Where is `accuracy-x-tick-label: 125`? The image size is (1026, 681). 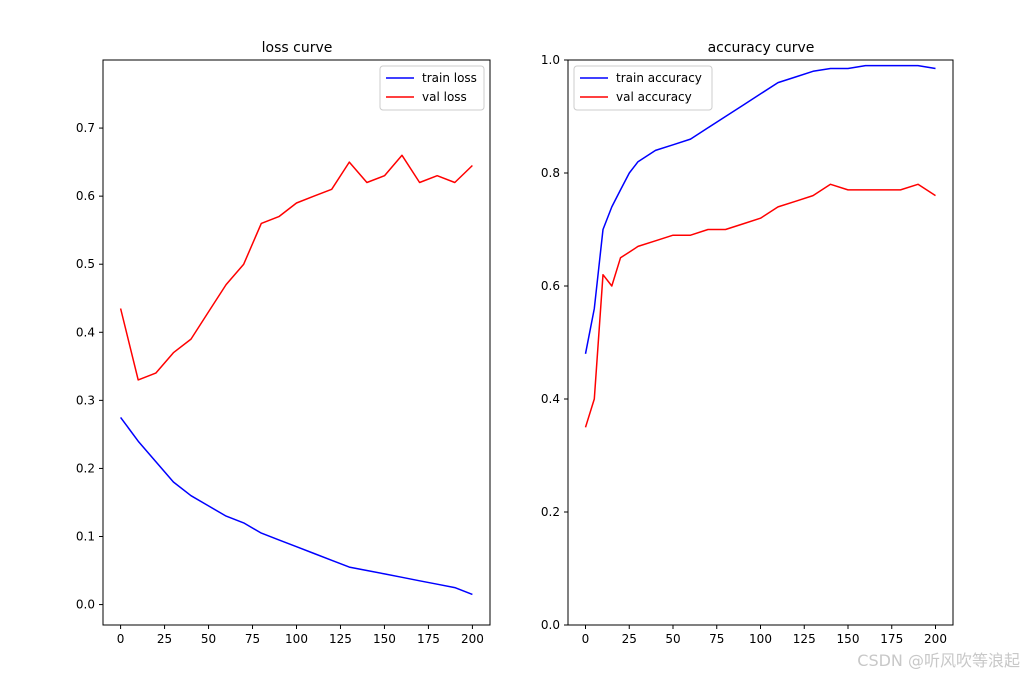
accuracy-x-tick-label: 125 is located at coordinates (804, 639).